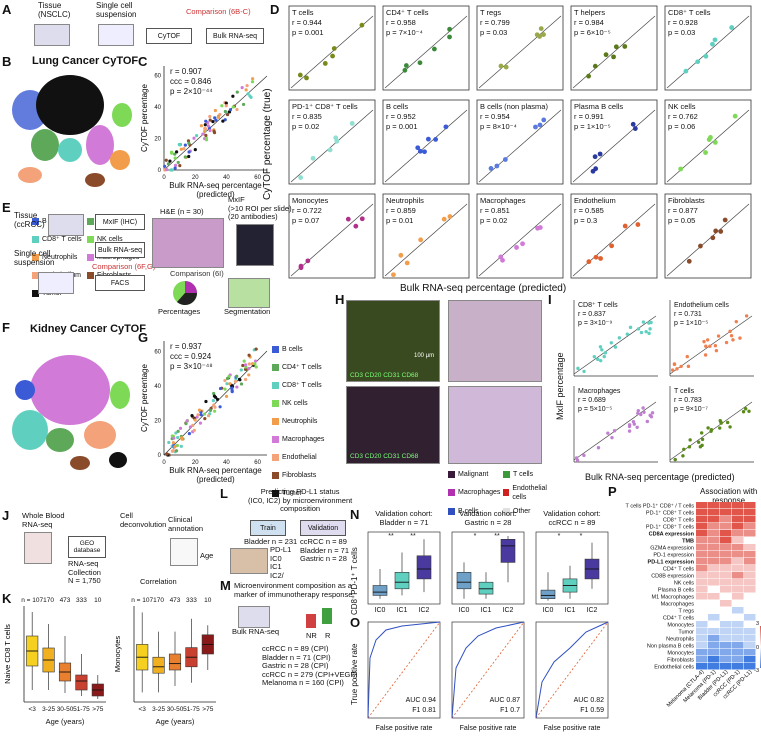  Describe the element at coordinates (65, 600) in the screenshot. I see `n-label: 473` at that location.